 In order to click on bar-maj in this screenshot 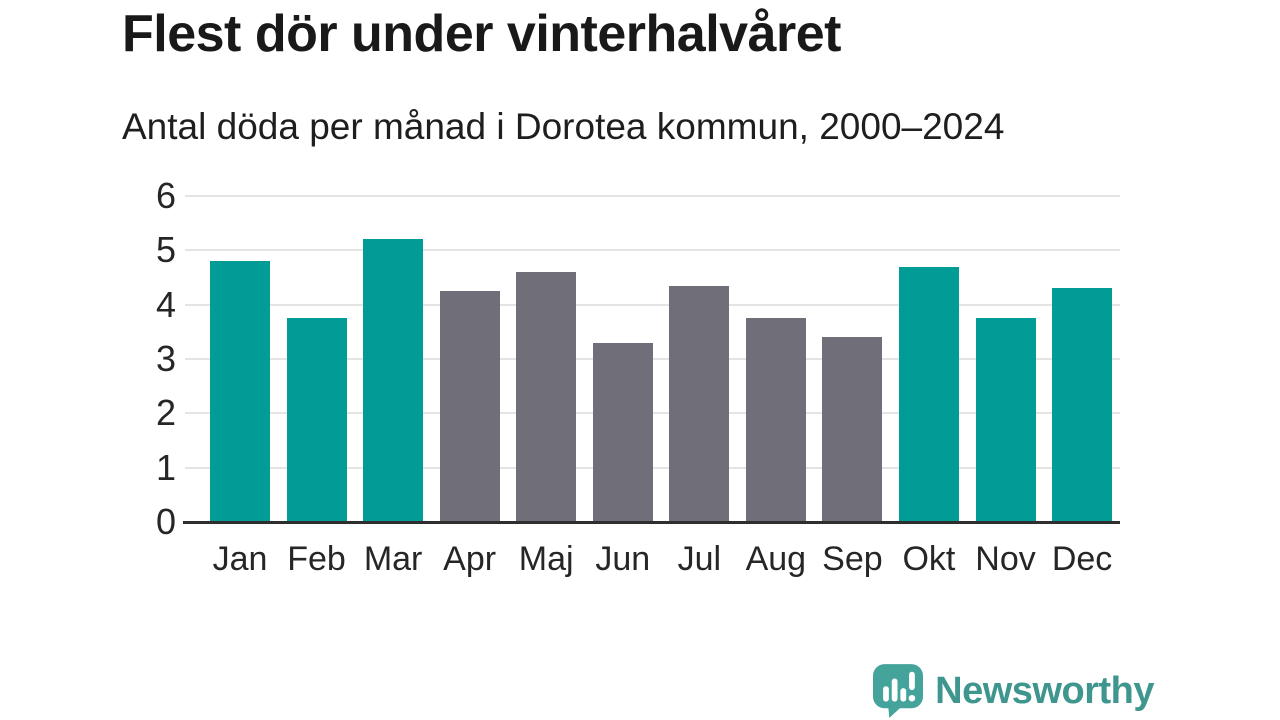, I will do `click(546, 397)`.